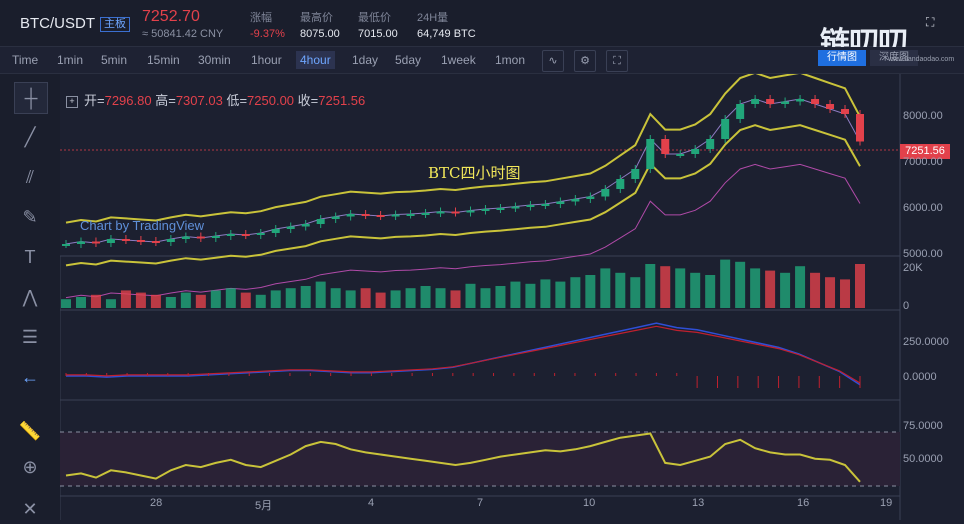 The width and height of the screenshot is (964, 524). Describe the element at coordinates (142, 225) in the screenshot. I see `tradingview-watermark: Chart by TradingView` at that location.